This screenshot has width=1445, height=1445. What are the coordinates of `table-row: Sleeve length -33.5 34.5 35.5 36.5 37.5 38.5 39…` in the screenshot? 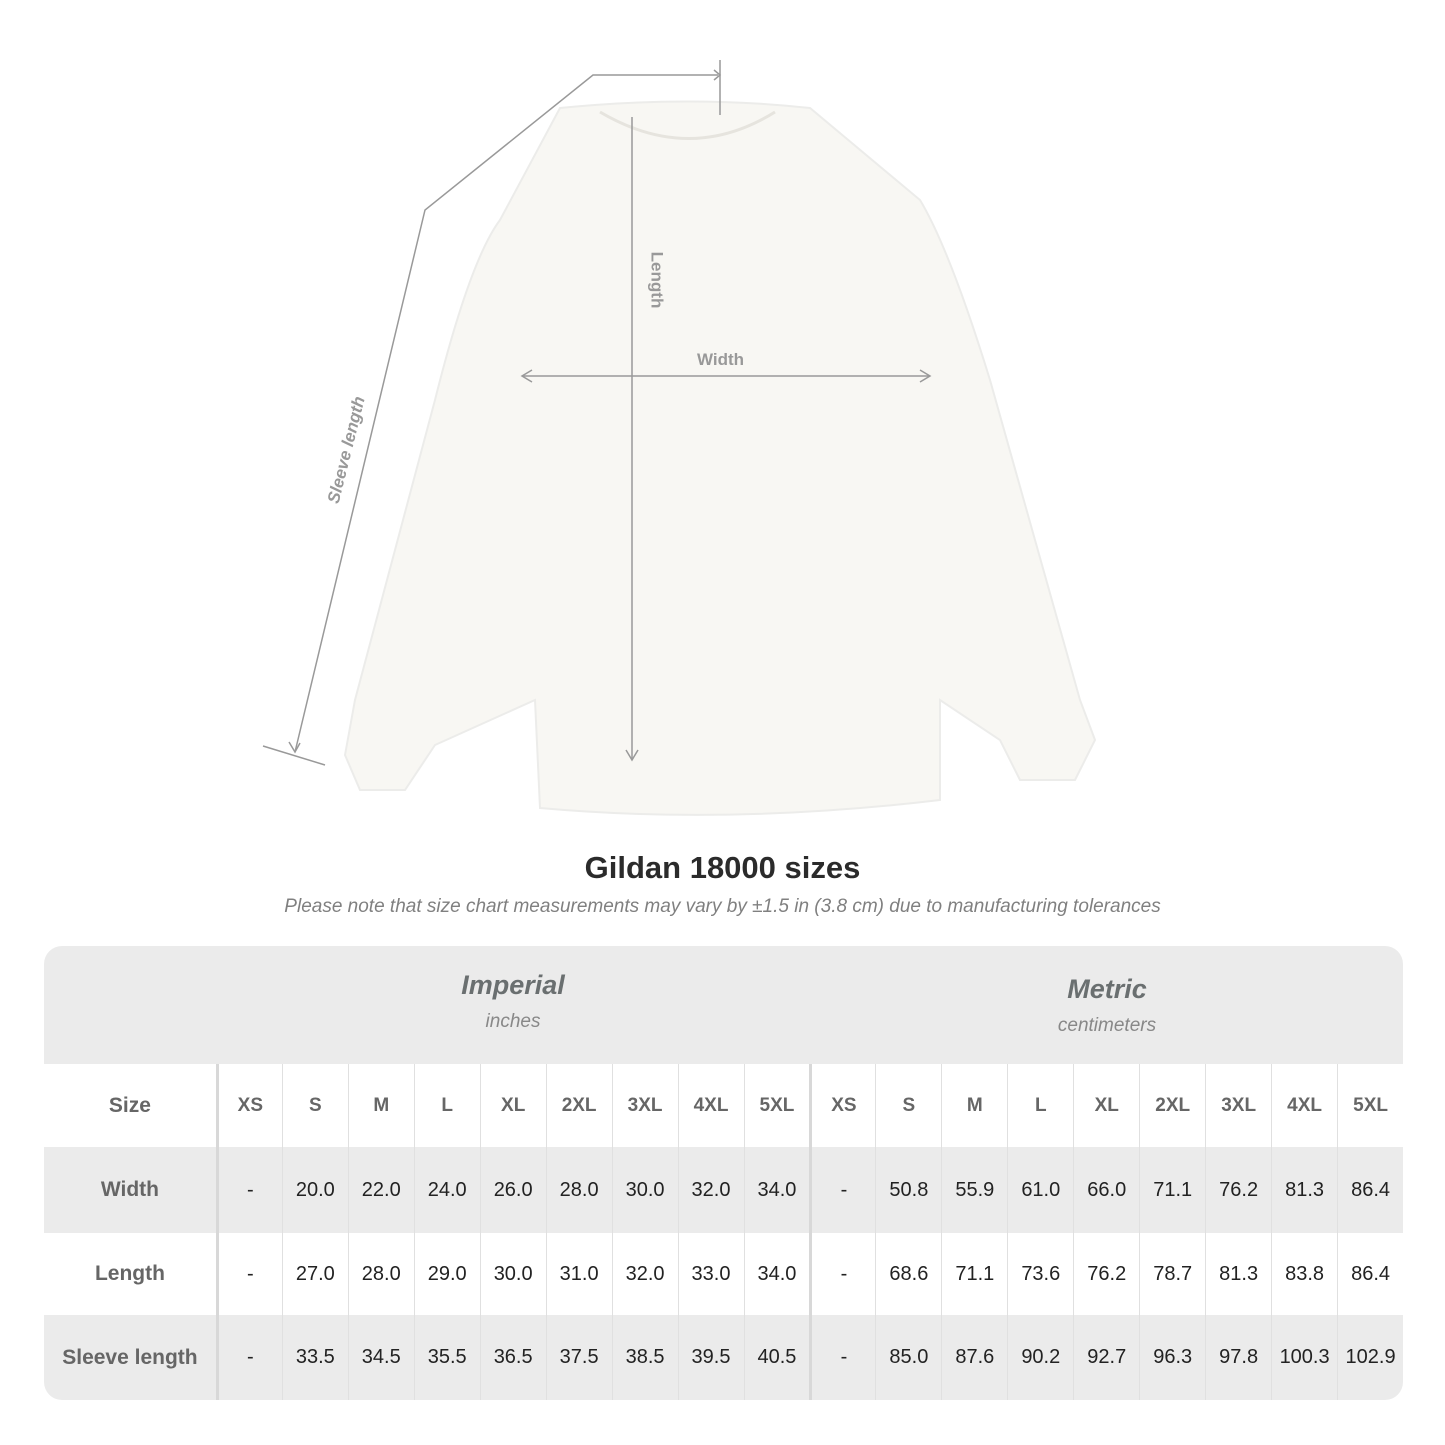 It's located at (723, 1357).